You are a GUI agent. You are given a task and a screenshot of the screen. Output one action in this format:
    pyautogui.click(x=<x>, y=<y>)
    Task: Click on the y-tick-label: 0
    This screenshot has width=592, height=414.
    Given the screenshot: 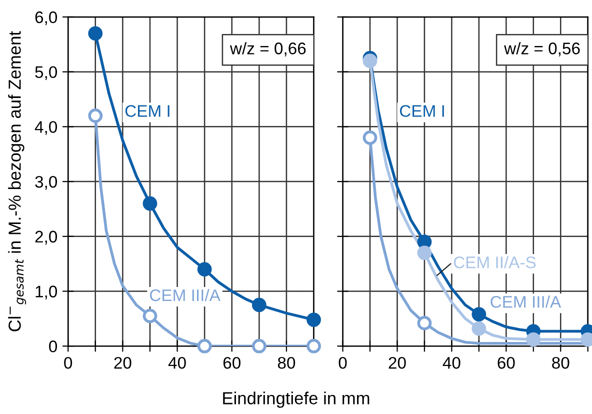 What is the action you would take?
    pyautogui.click(x=53, y=346)
    